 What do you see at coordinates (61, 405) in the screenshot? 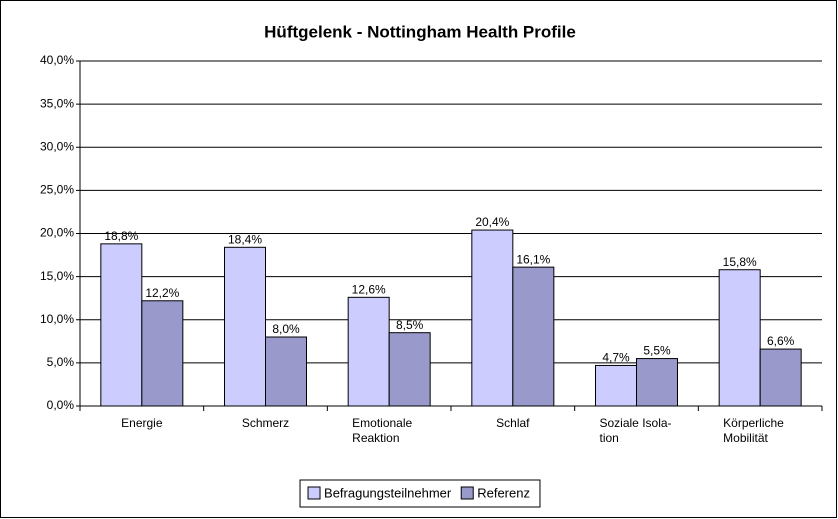
I see `y-tick-label: 0,0%` at bounding box center [61, 405].